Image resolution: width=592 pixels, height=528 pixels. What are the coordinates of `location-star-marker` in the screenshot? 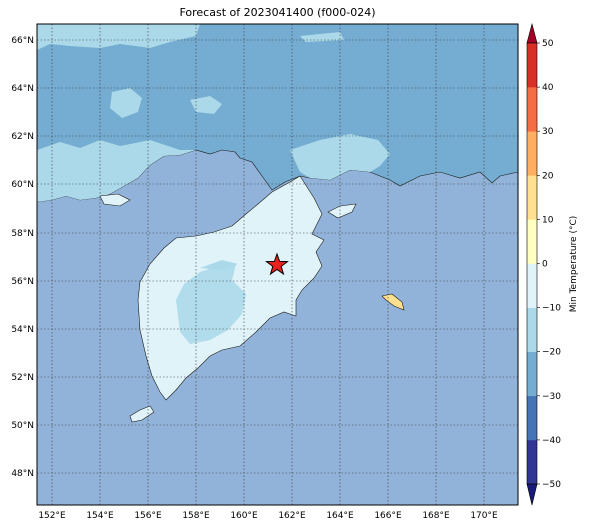 It's located at (277, 264).